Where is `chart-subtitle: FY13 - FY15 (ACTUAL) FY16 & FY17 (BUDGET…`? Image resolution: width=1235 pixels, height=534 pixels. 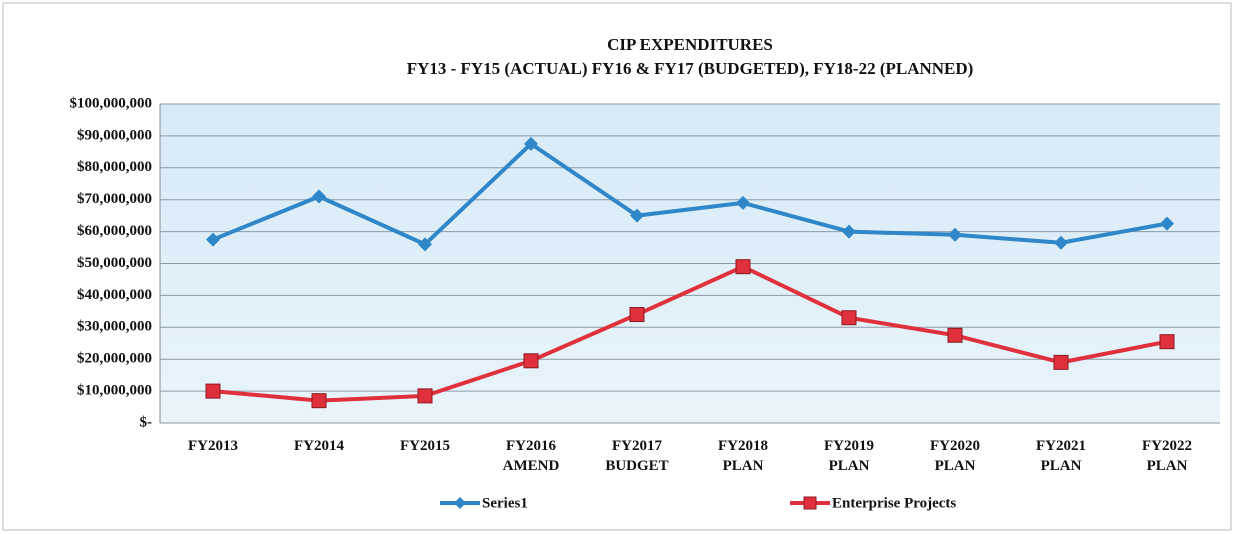
chart-subtitle: FY13 - FY15 (ACTUAL) FY16 & FY17 (BUDGET… is located at coordinates (690, 68).